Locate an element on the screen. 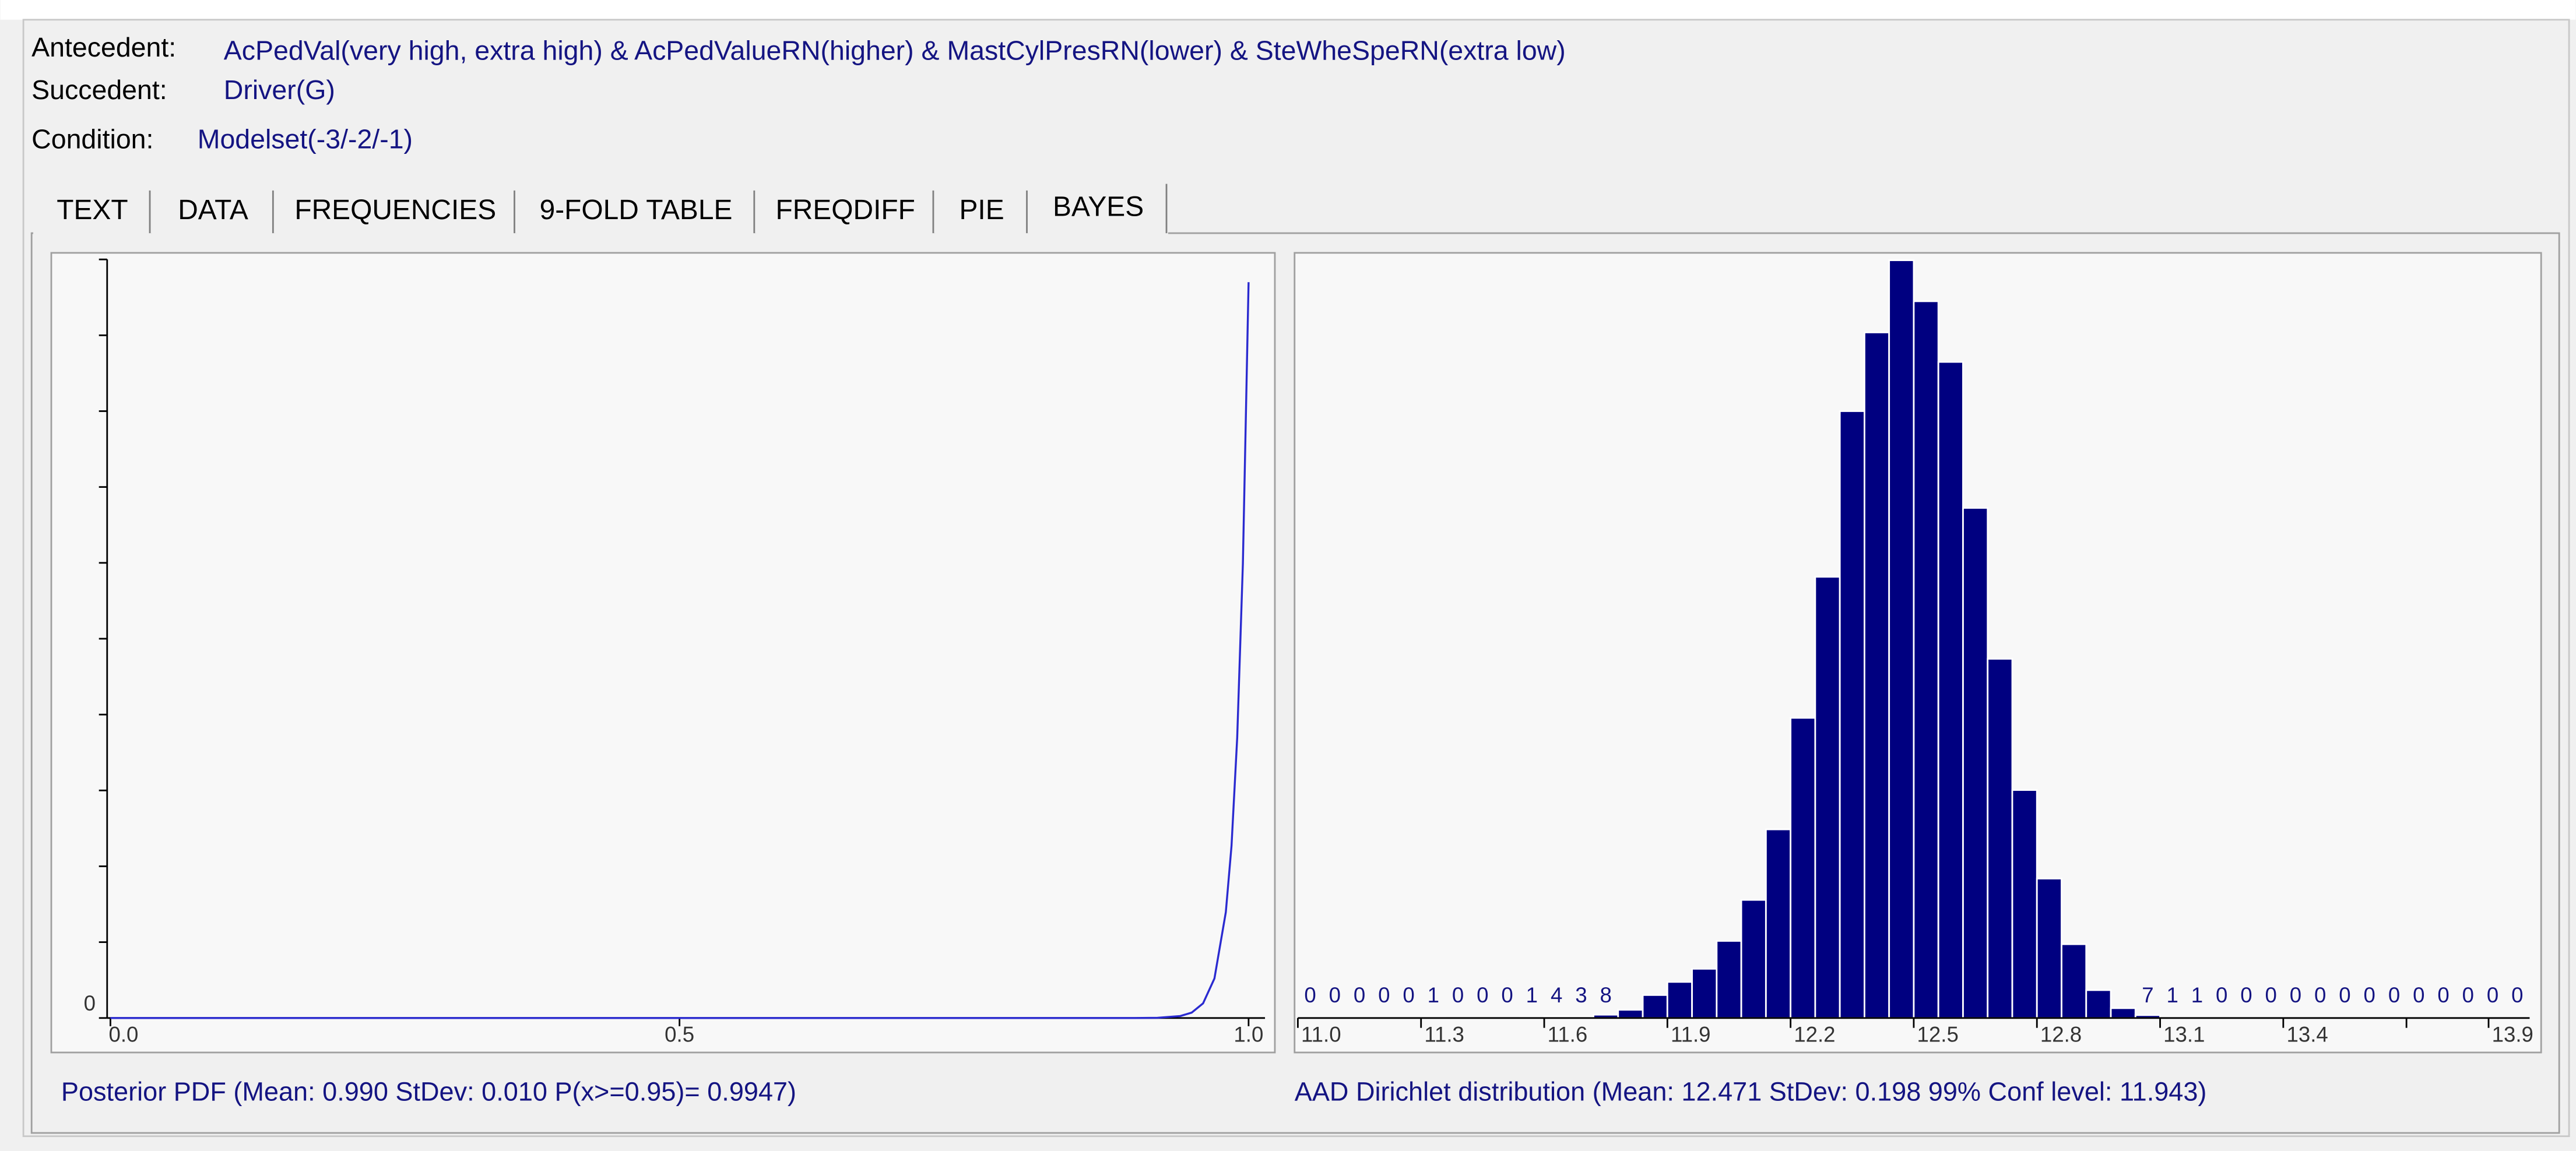 This screenshot has height=1151, width=2576. tab-label: FREQDIFF is located at coordinates (845, 210).